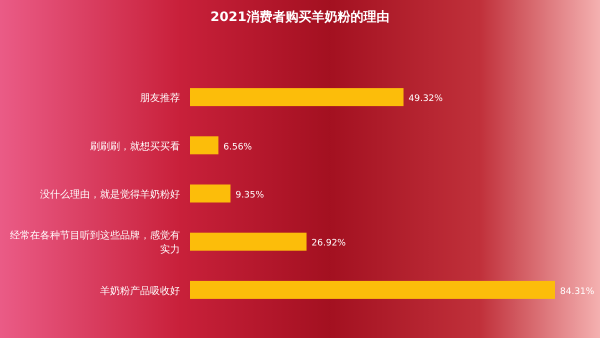 The image size is (600, 338). What do you see at coordinates (95, 243) in the screenshot?
I see `y-tick-label: 经常在各种节目听到这些品牌，感觉有实力` at bounding box center [95, 243].